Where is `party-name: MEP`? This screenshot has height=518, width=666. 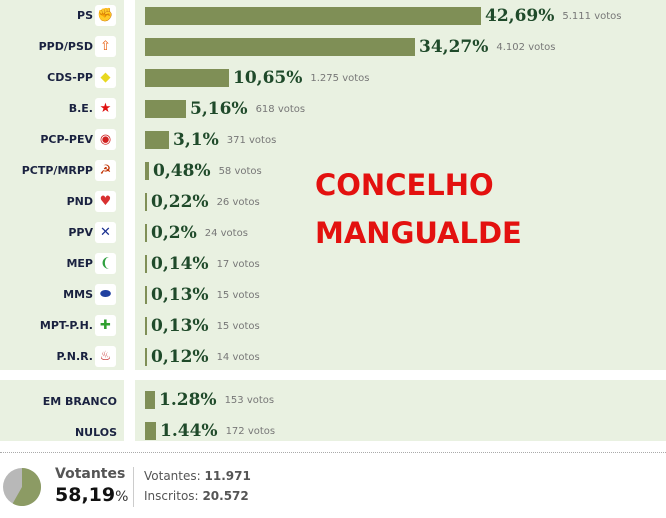
party-name: MEP is located at coordinates (79, 263).